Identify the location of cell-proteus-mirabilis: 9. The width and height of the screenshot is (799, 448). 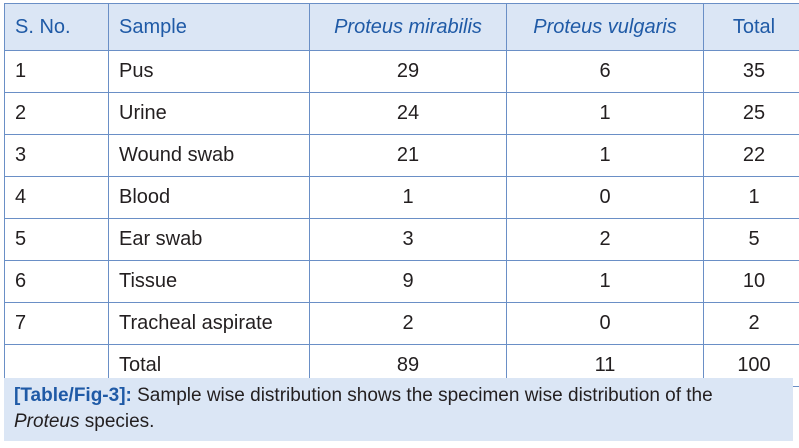
(408, 282).